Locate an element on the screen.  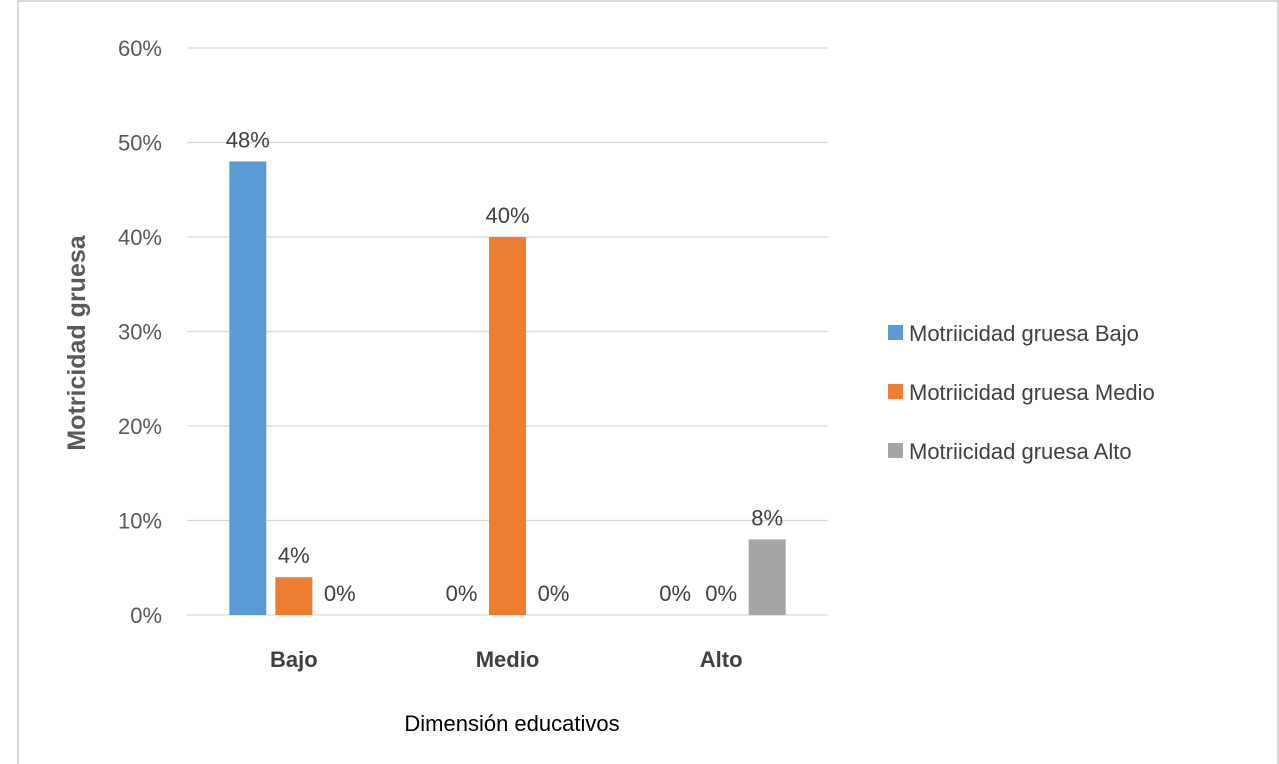
x-axis-categories: Bajo Medio Alto is located at coordinates (506, 659).